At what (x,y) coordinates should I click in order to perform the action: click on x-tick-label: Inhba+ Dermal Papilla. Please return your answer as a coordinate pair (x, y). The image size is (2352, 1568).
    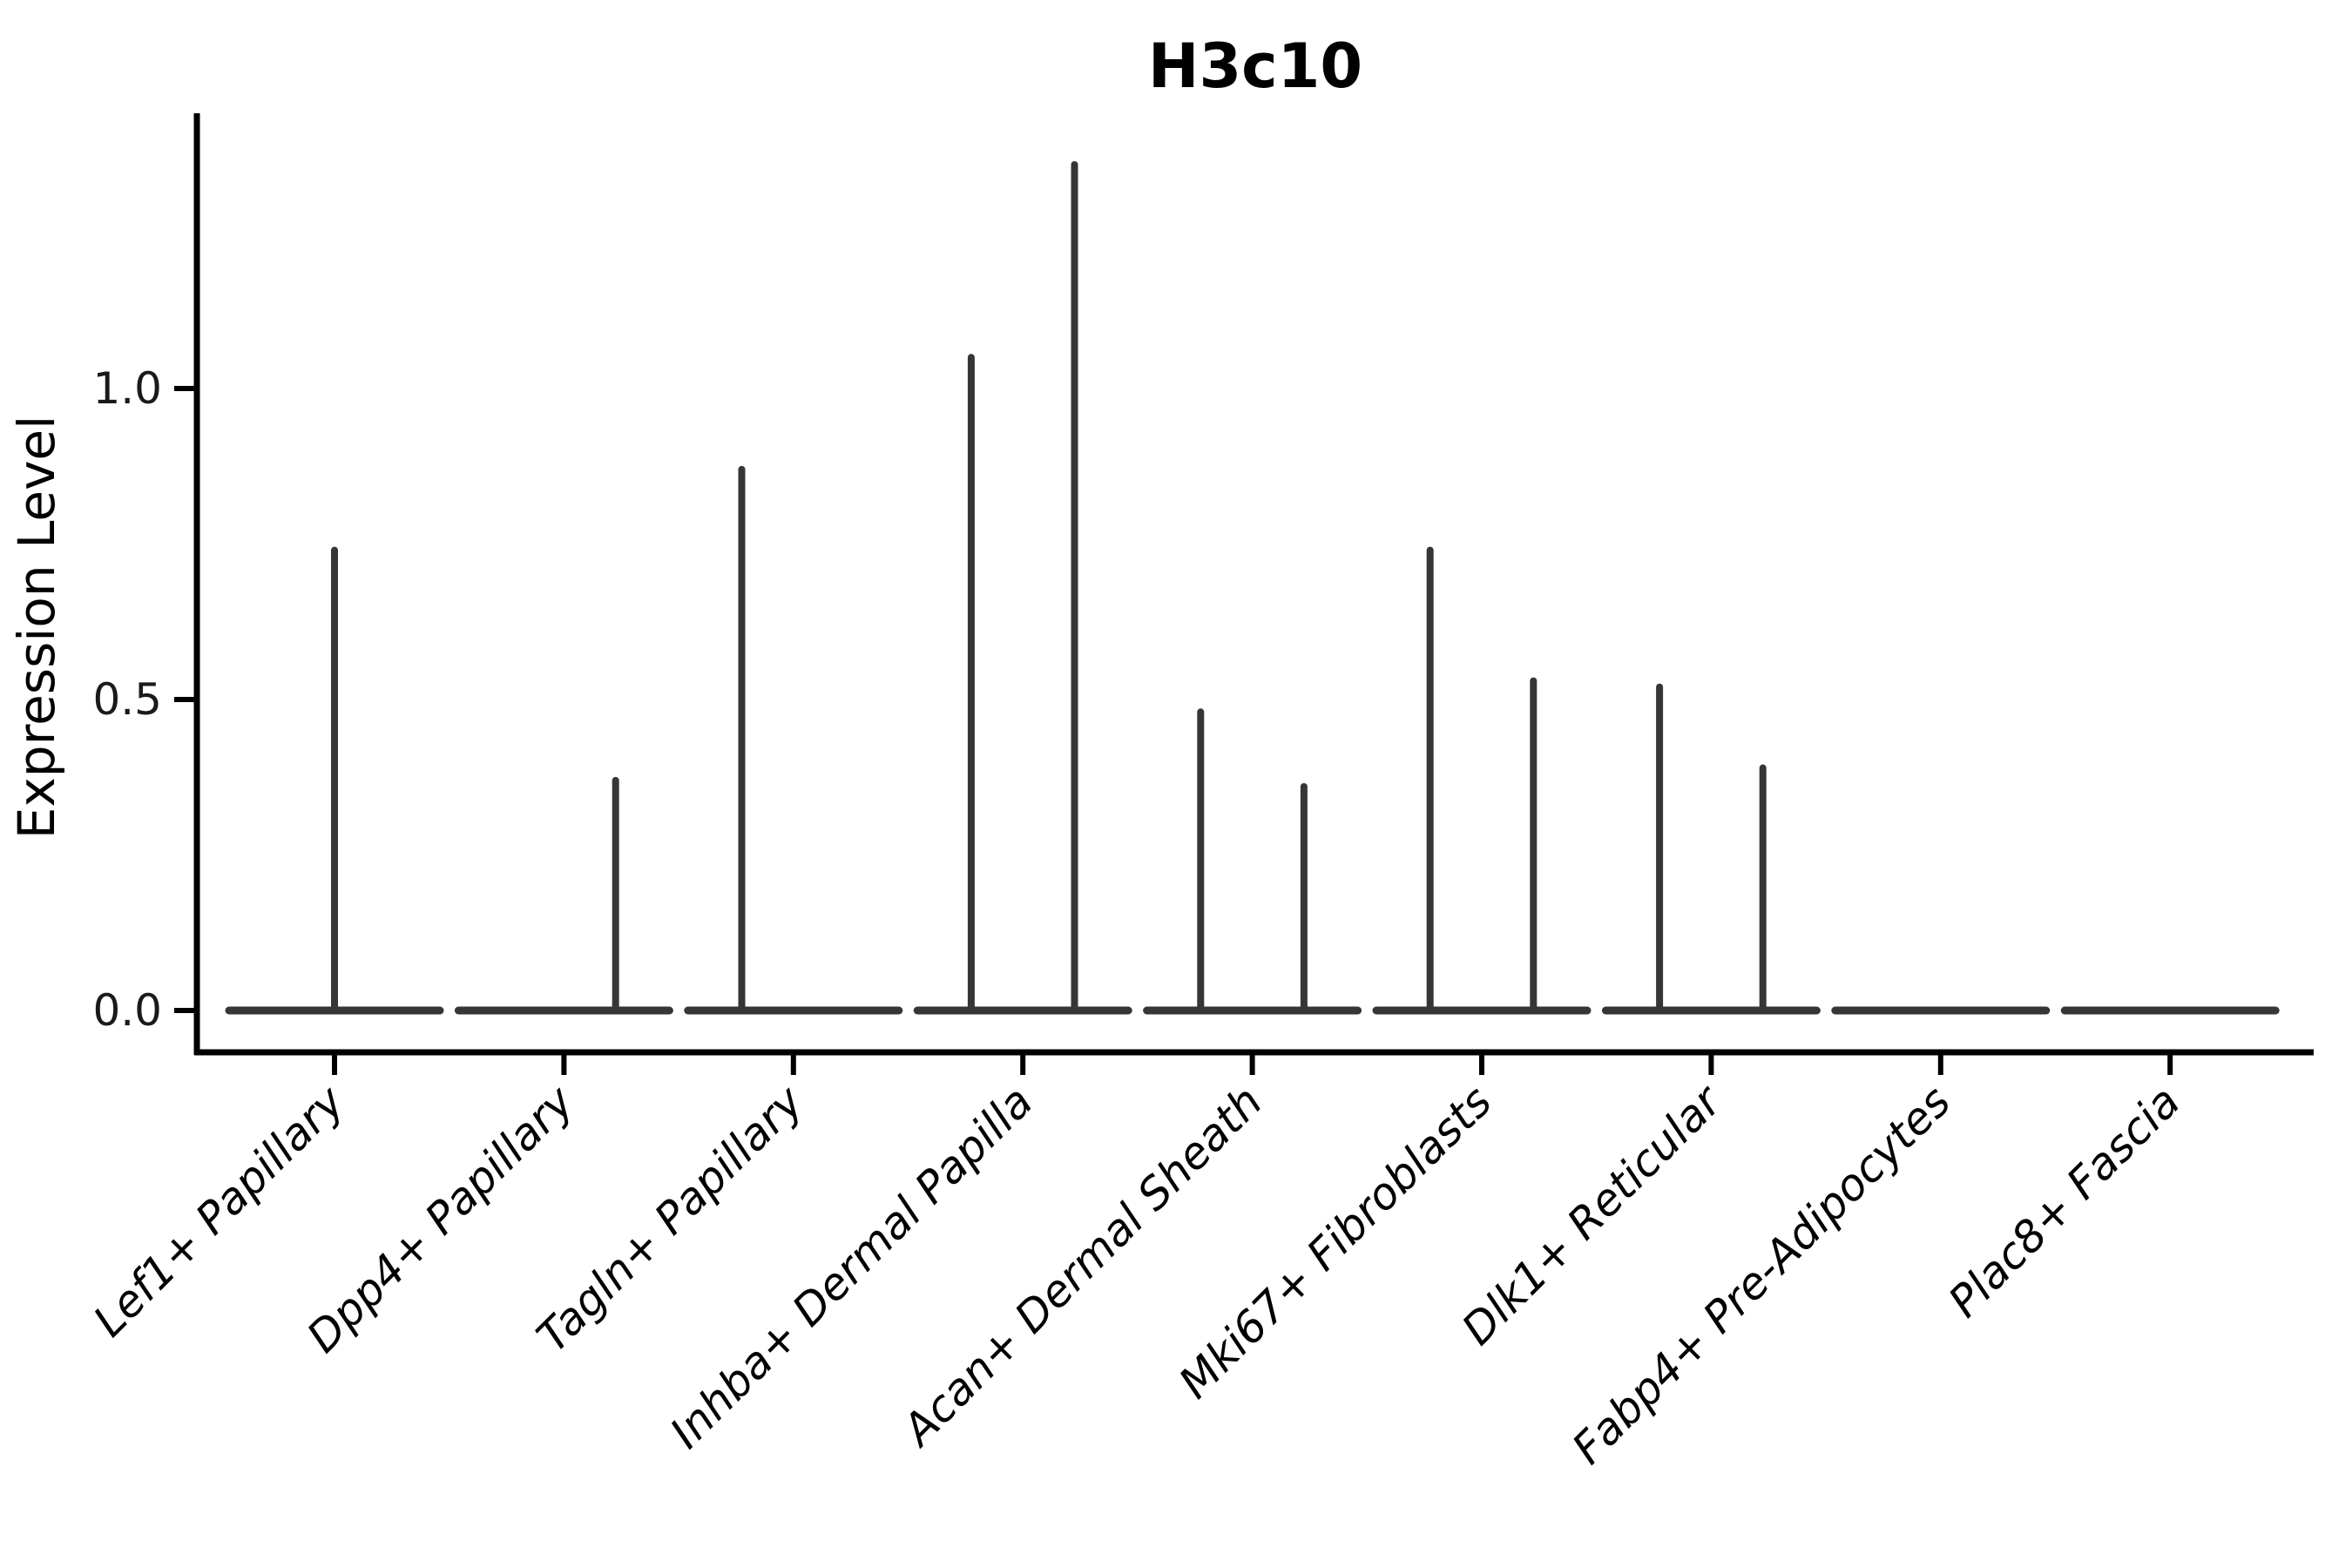
    Looking at the image, I should click on (851, 1266).